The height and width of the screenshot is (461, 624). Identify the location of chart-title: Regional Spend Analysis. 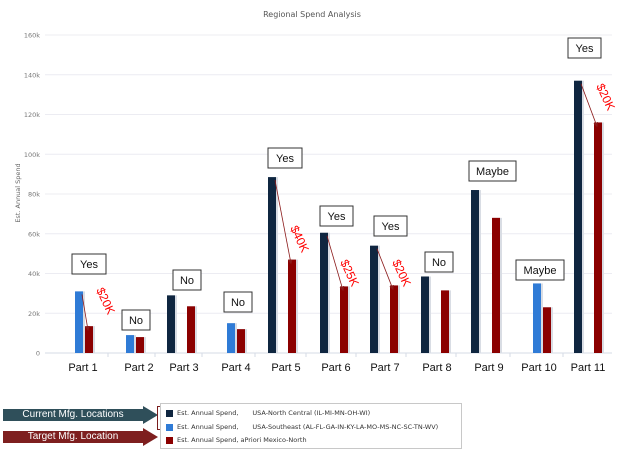
(312, 14).